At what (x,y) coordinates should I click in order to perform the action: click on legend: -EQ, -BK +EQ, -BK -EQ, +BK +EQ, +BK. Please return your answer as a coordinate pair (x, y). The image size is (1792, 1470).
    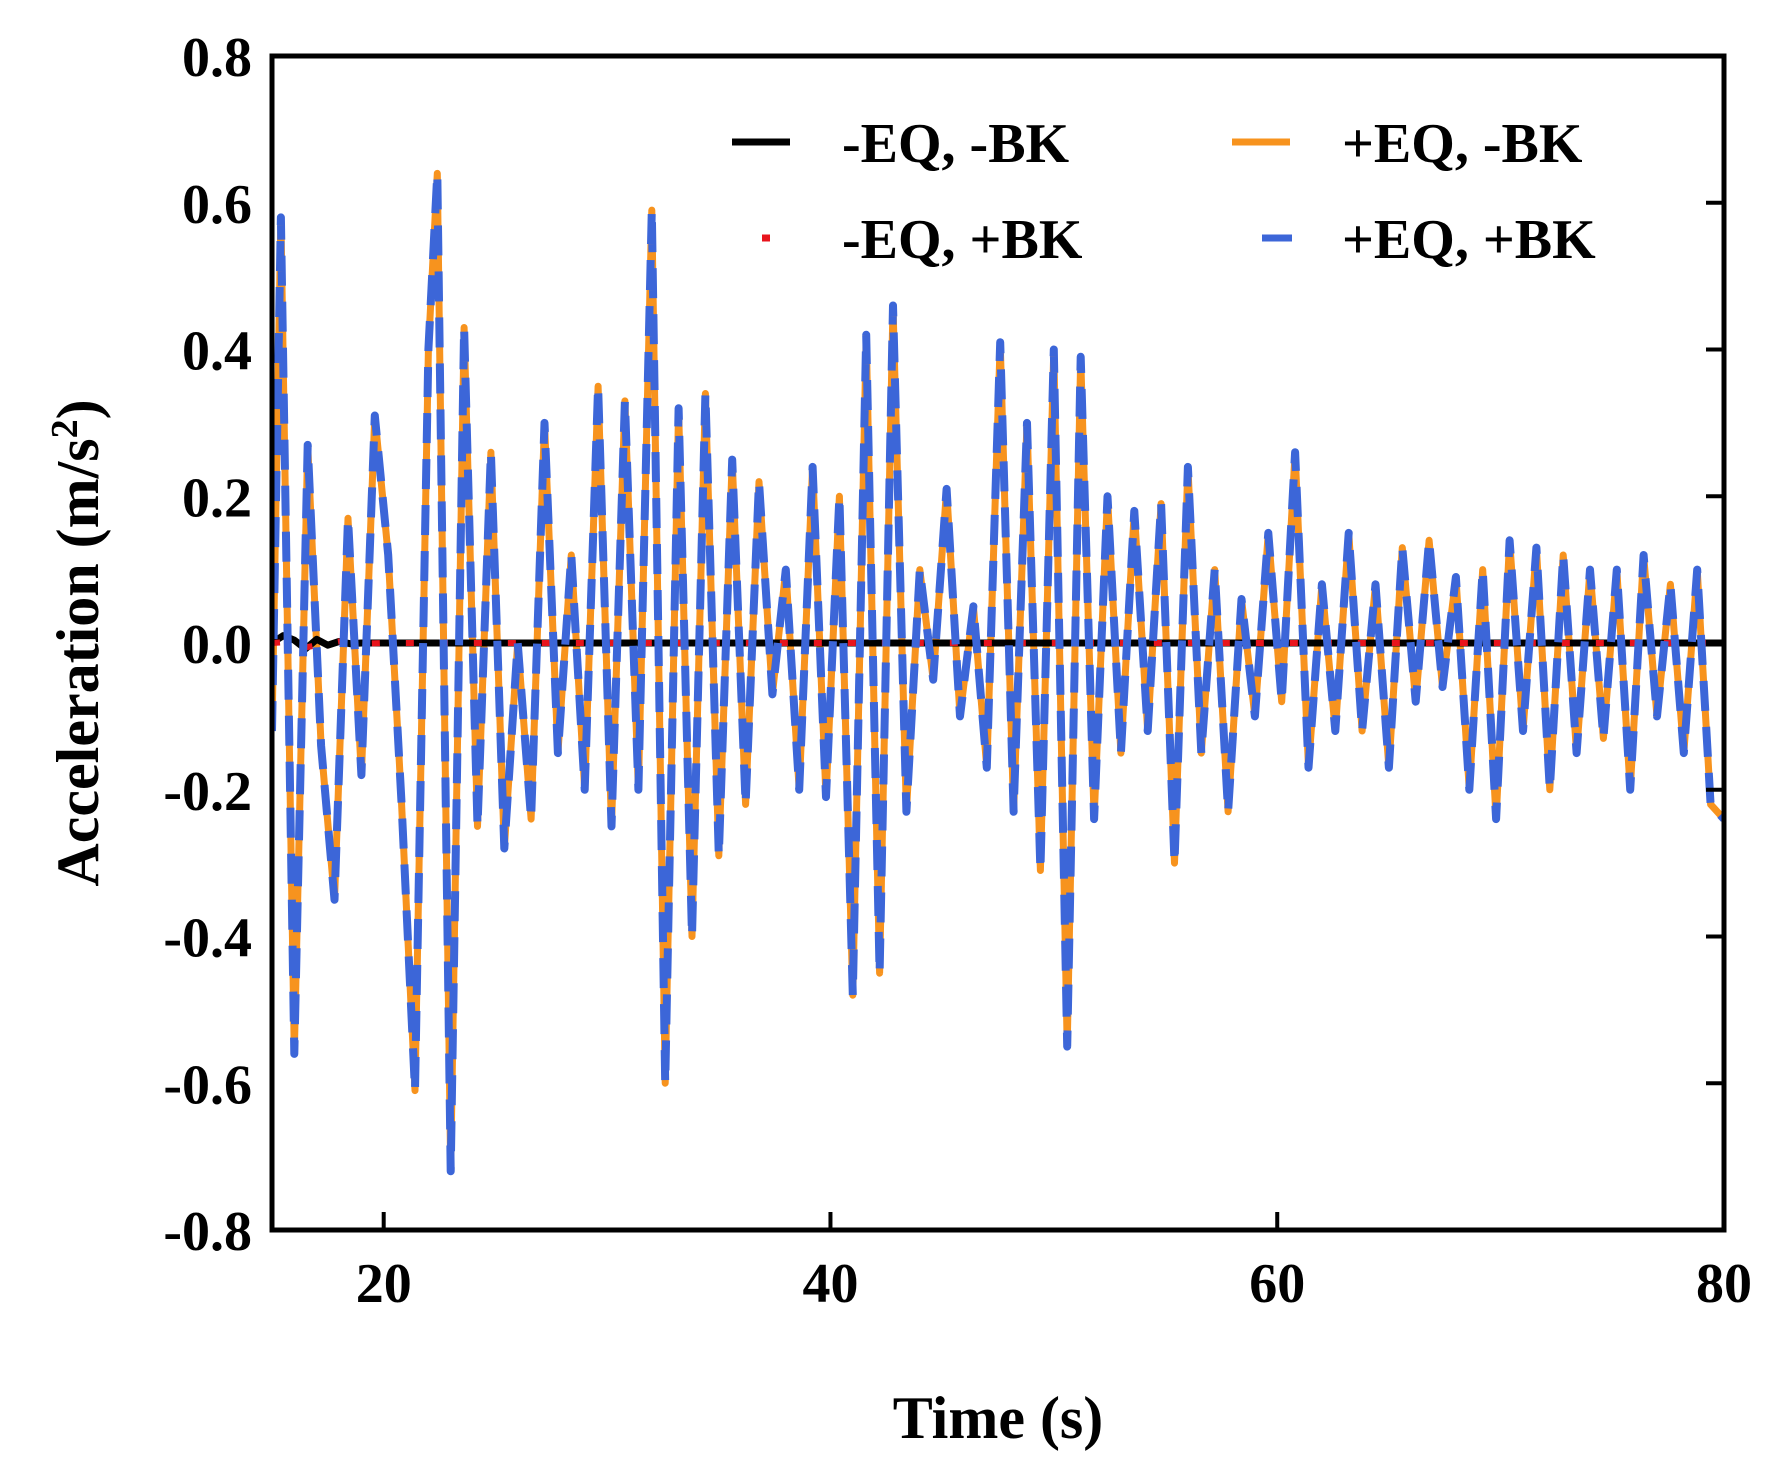
    Looking at the image, I should click on (1164, 192).